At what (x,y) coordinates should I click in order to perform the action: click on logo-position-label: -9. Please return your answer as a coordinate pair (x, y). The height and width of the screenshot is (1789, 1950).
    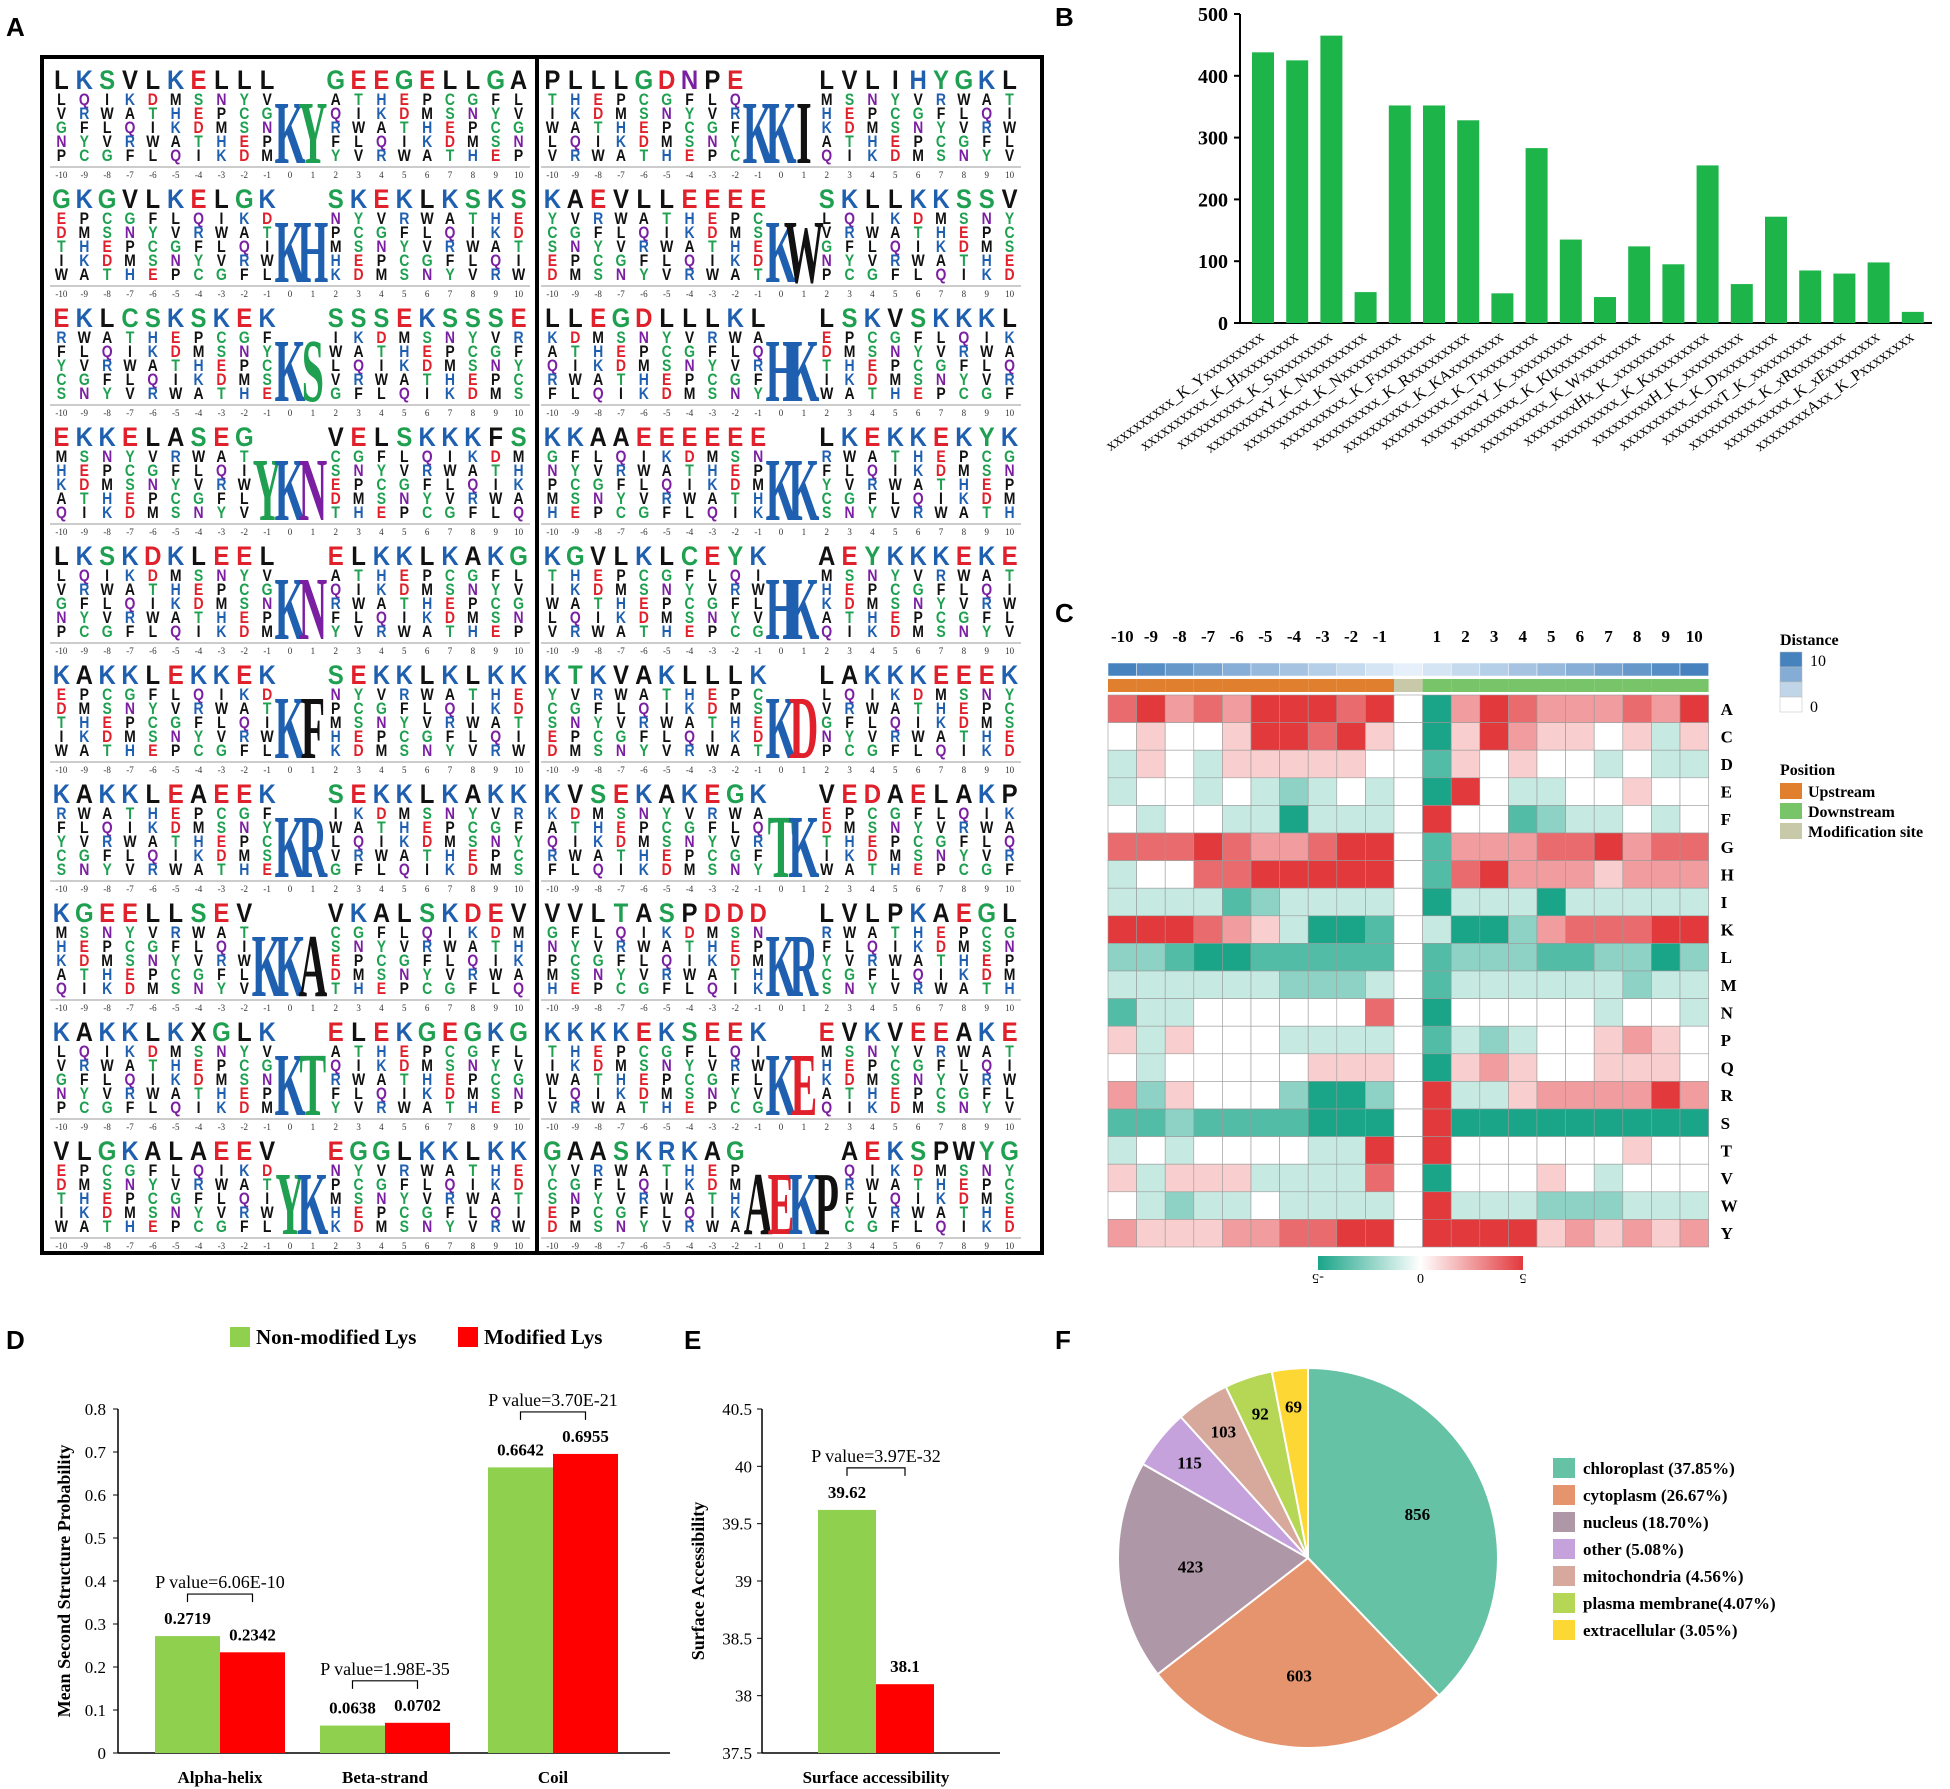
    Looking at the image, I should click on (85, 294).